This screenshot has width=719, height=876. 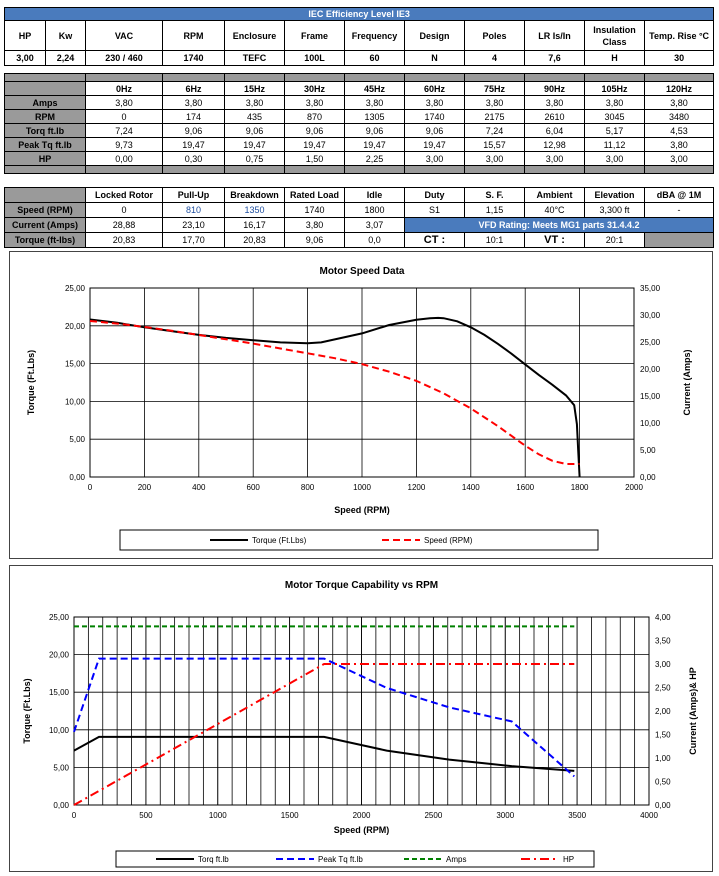 What do you see at coordinates (279, 540) in the screenshot?
I see `legend-label: Torque (Ft.Lbs)` at bounding box center [279, 540].